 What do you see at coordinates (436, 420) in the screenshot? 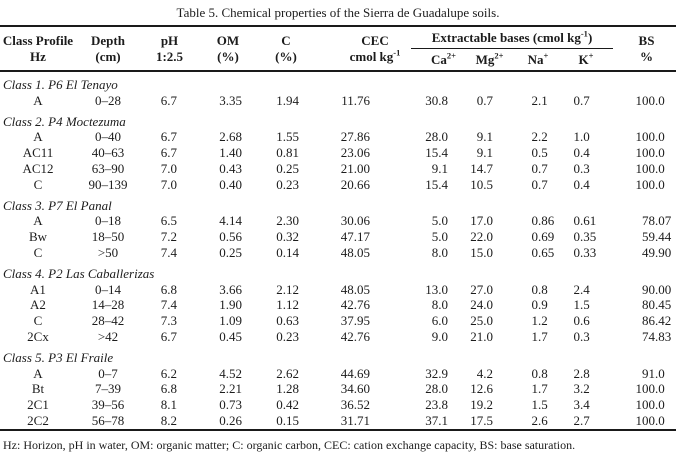
I see `cell-ca: 37.1` at bounding box center [436, 420].